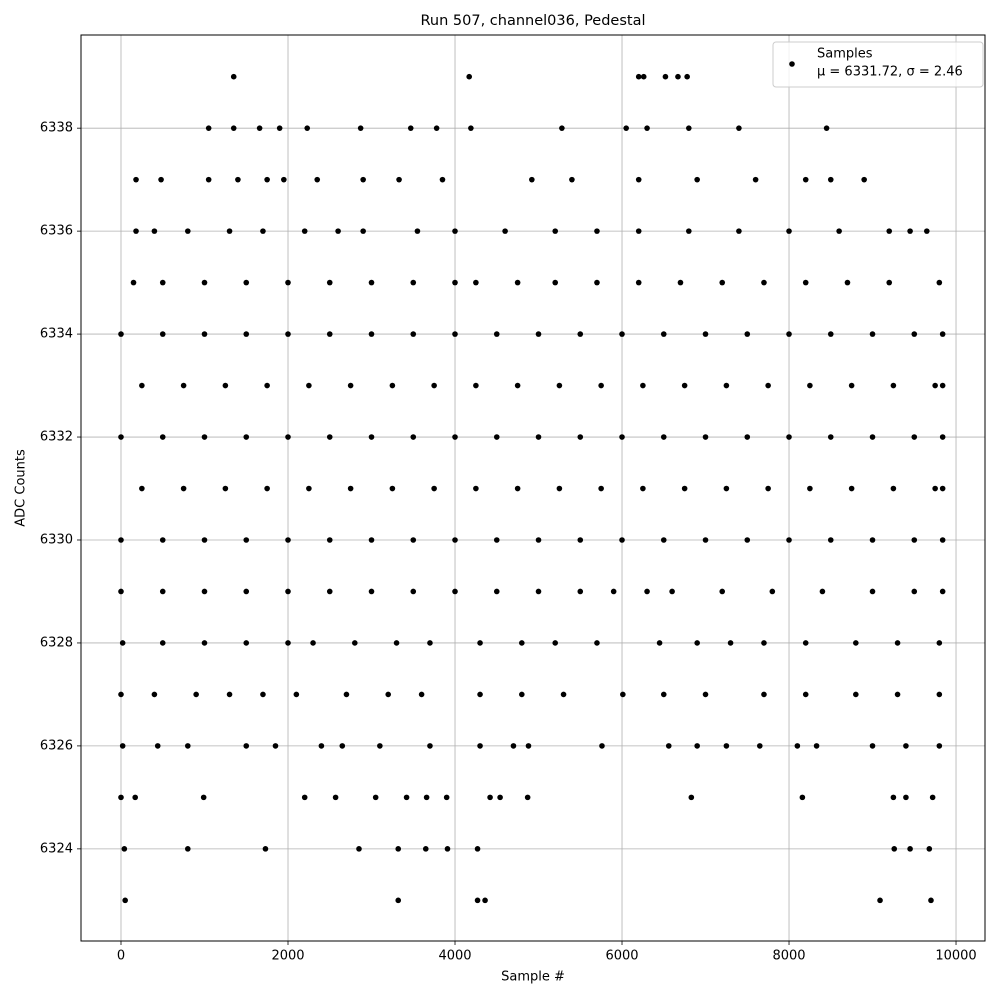 The height and width of the screenshot is (1000, 1000). Describe the element at coordinates (56, 539) in the screenshot. I see `y-tick-label: 6330` at that location.